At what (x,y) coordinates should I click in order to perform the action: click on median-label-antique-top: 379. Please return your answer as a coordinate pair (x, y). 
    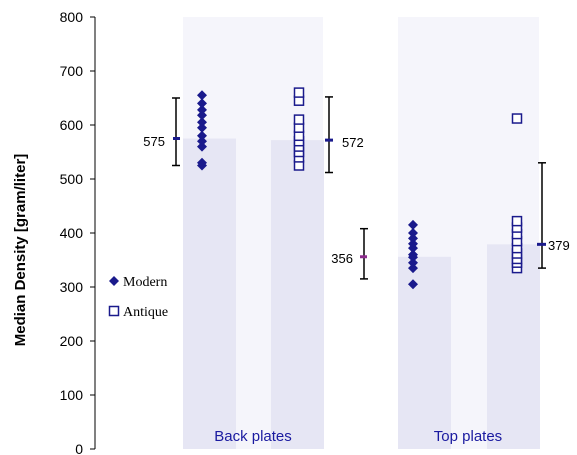
    Looking at the image, I should click on (559, 245).